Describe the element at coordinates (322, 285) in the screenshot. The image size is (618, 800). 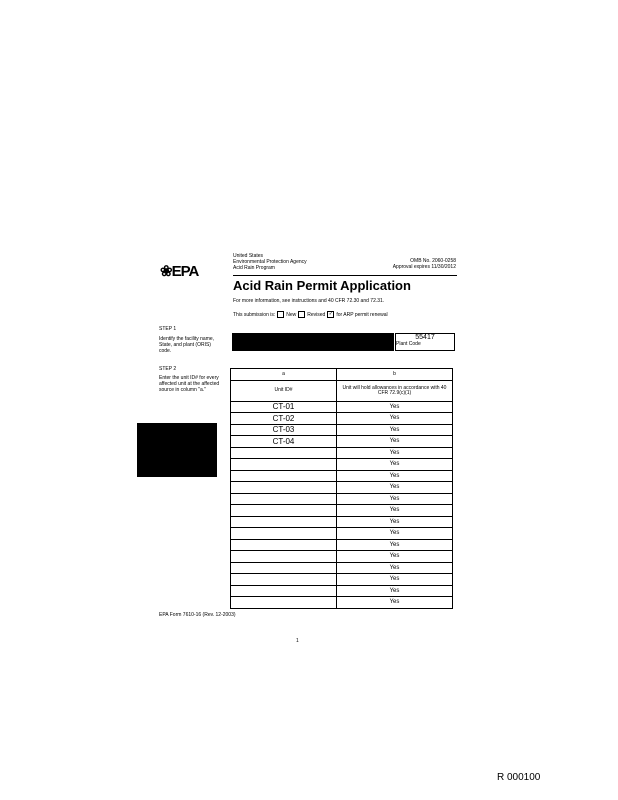
I see `page-title: Acid Rain Permit Application` at that location.